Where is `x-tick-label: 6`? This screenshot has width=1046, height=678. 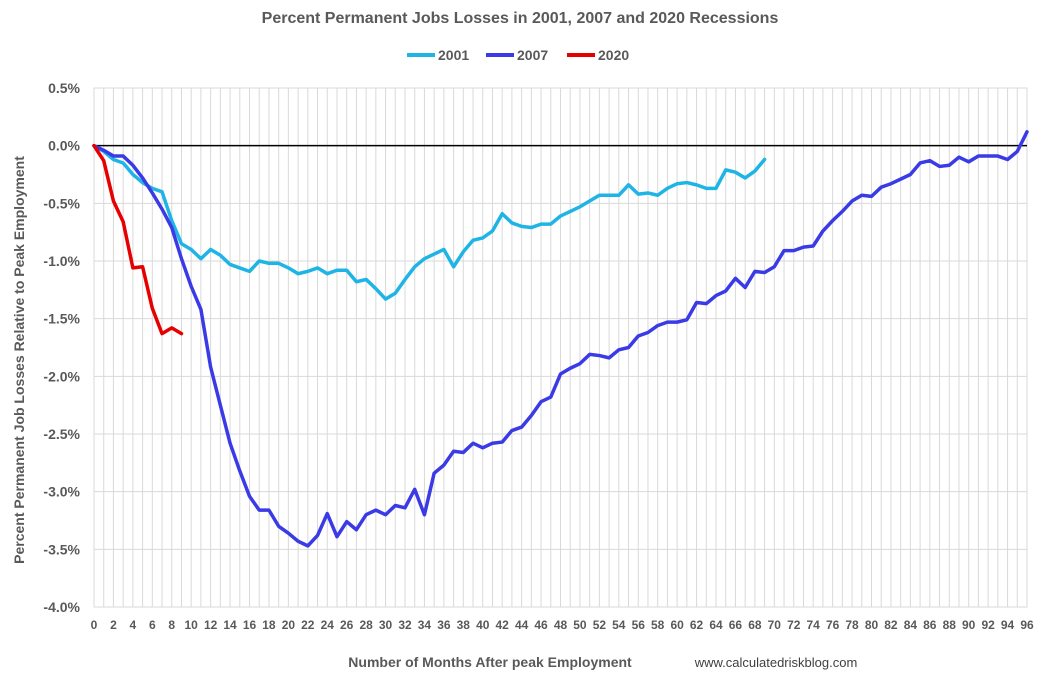
x-tick-label: 6 is located at coordinates (152, 625).